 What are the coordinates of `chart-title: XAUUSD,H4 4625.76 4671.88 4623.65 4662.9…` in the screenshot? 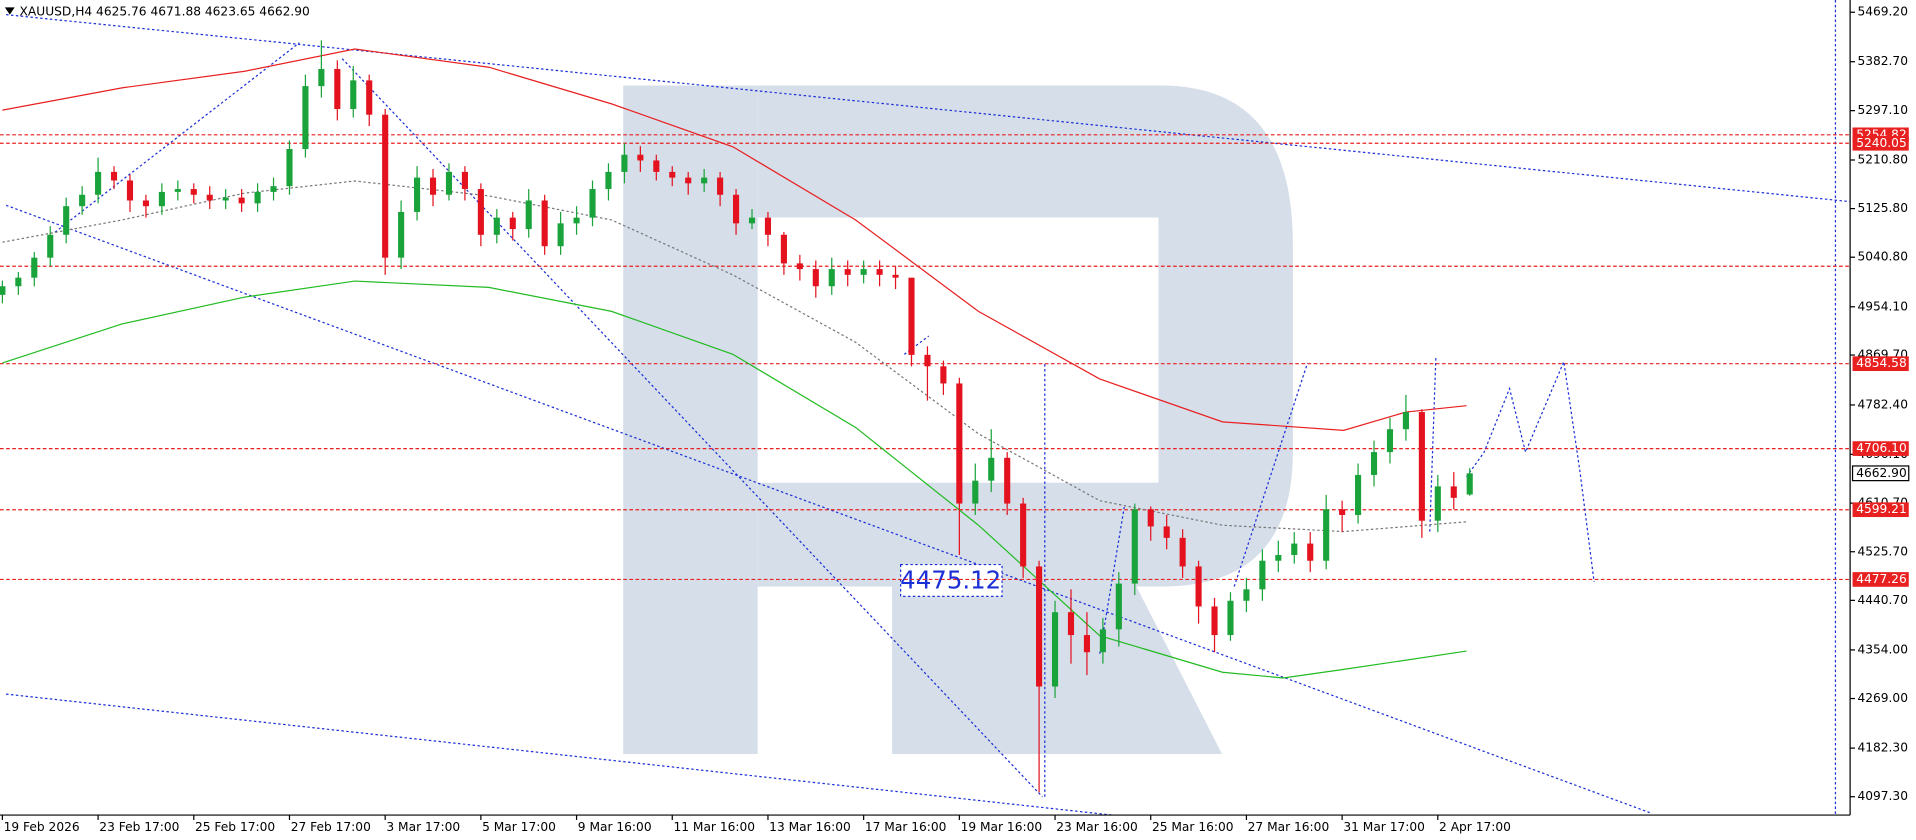 It's located at (165, 12).